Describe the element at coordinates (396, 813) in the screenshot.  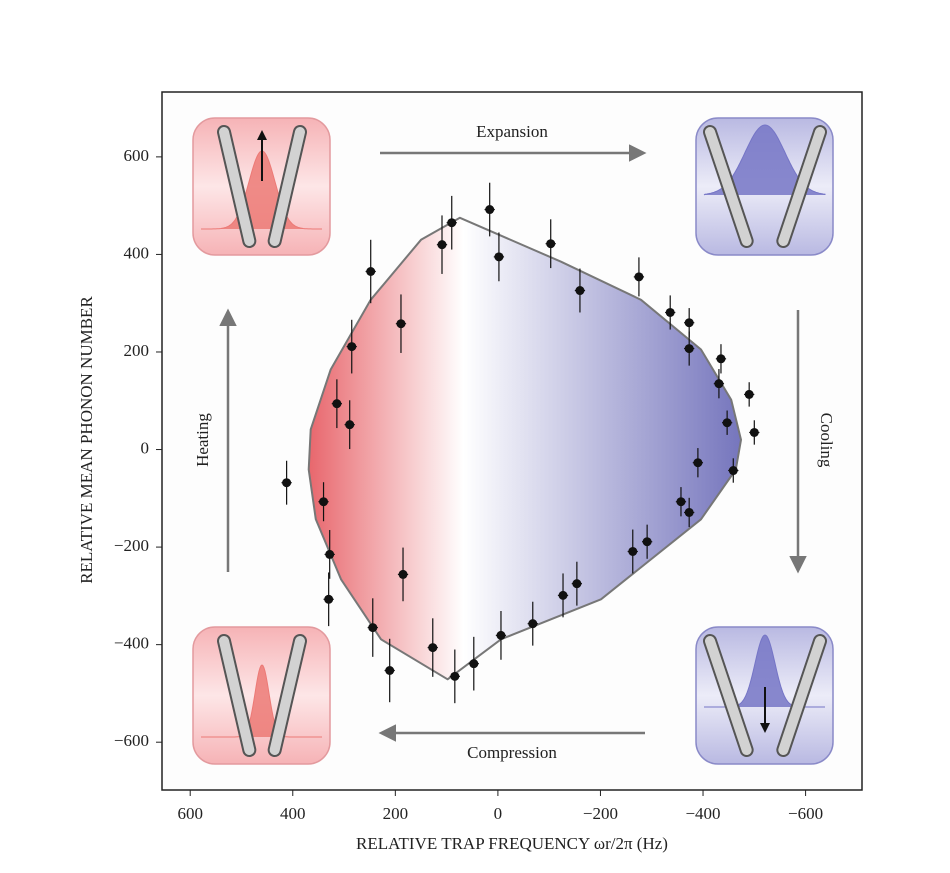
I see `x-tick-label: 200` at that location.